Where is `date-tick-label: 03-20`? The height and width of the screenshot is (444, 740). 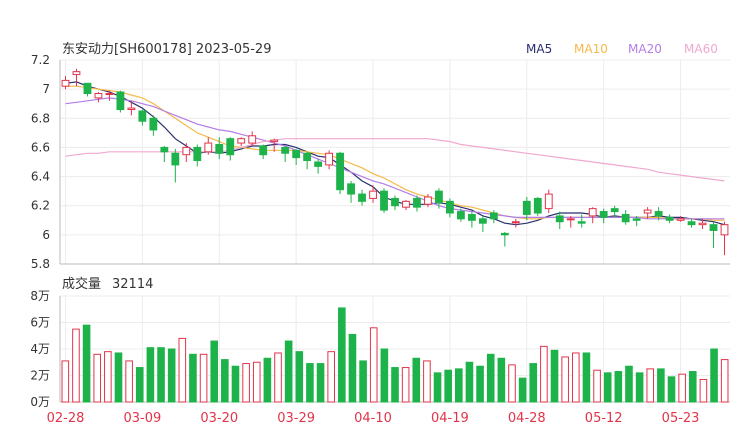 date-tick-label: 03-20 is located at coordinates (219, 418).